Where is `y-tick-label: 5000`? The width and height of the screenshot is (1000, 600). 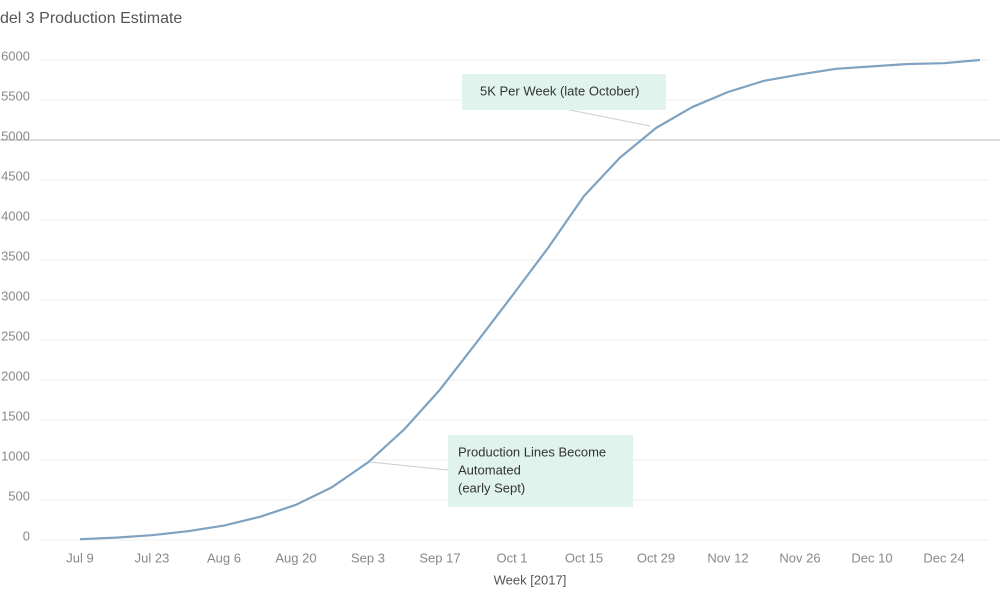 y-tick-label: 5000 is located at coordinates (15, 135).